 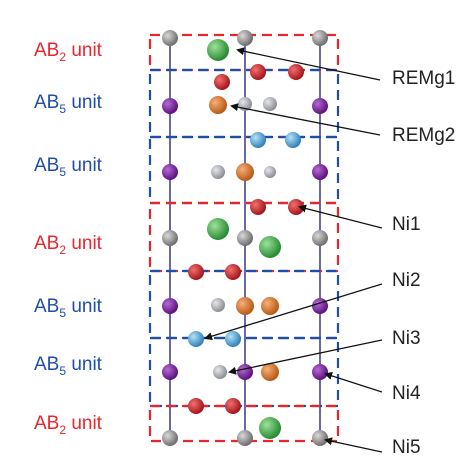 What do you see at coordinates (68, 366) in the screenshot?
I see `unit-label-ab5-4: AB5 unit` at bounding box center [68, 366].